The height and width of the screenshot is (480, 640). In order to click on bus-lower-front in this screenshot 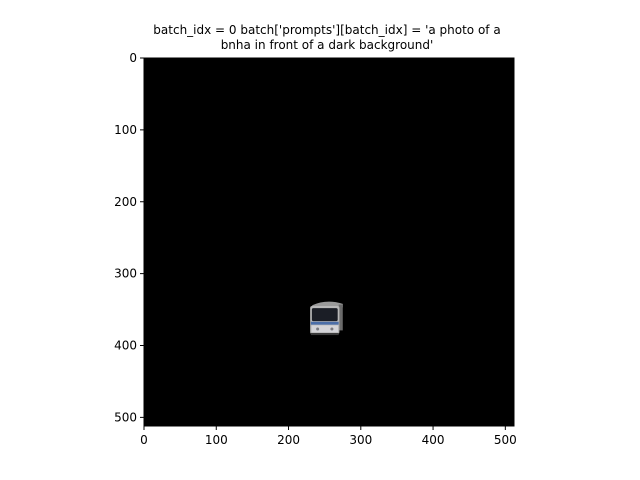, I will do `click(325, 329)`.